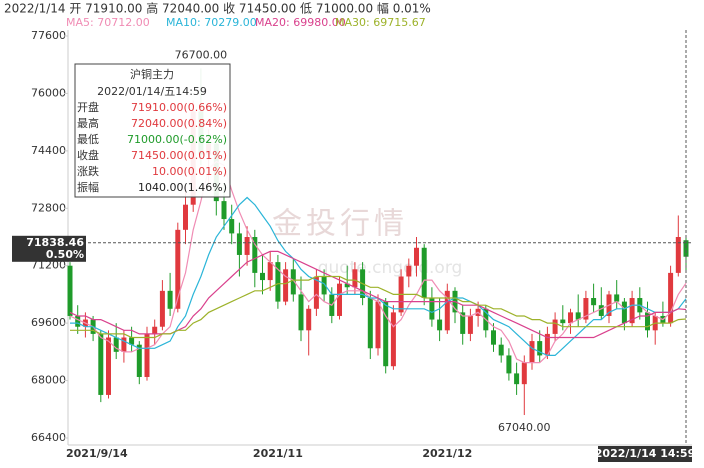 This screenshot has height=468, width=704. I want to click on crosshair-change: 0.50%, so click(65, 254).